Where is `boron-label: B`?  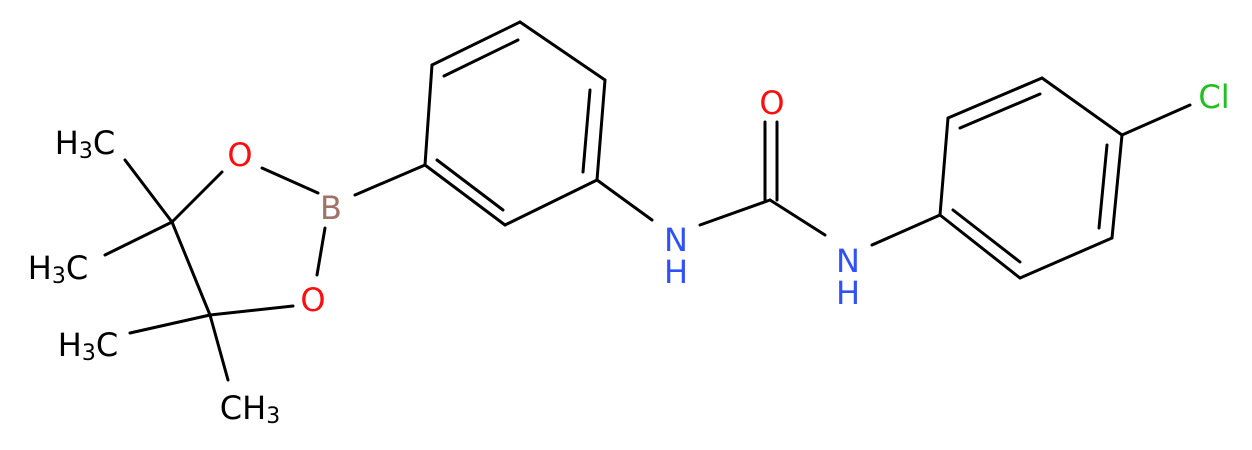 boron-label: B is located at coordinates (331, 208).